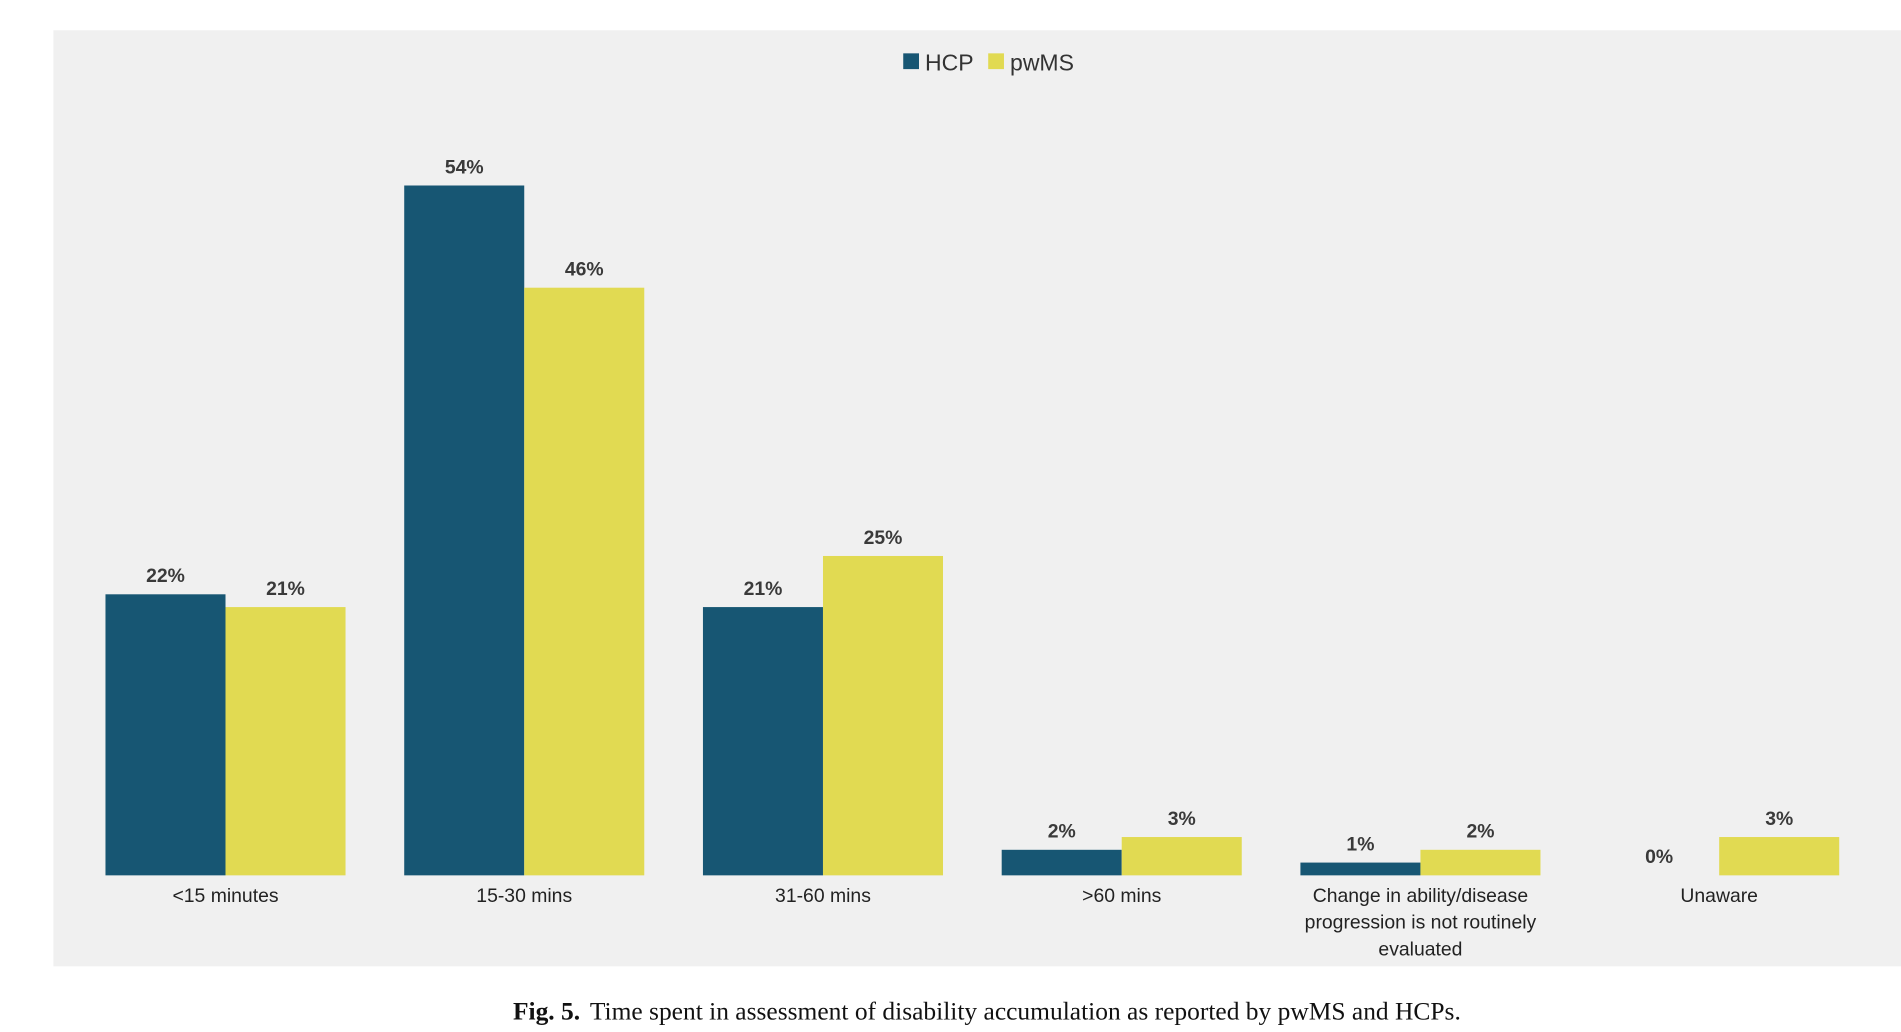  I want to click on category-label: progression is not routinely, so click(1421, 923).